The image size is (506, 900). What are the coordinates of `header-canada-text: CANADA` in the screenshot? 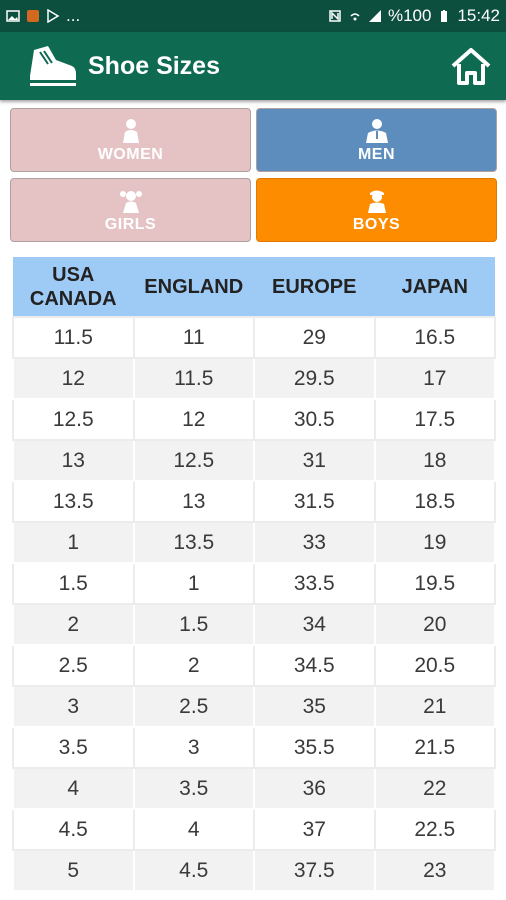 It's located at (73, 298).